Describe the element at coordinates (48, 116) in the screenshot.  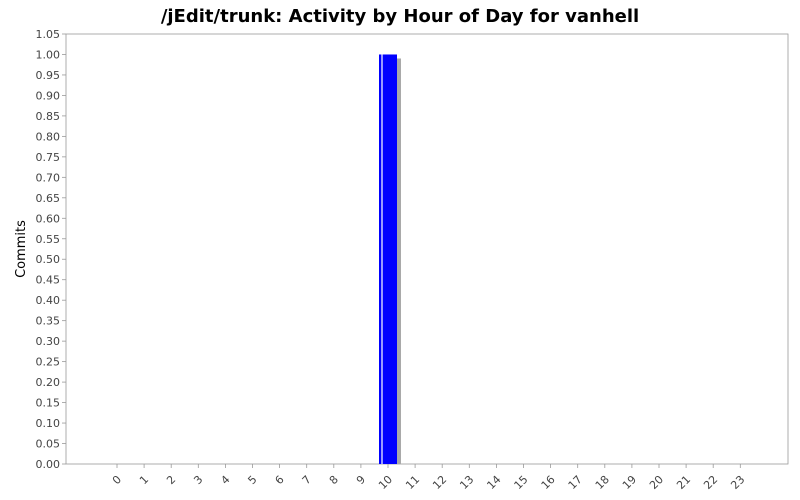
I see `y-tick-label: 0.85` at that location.